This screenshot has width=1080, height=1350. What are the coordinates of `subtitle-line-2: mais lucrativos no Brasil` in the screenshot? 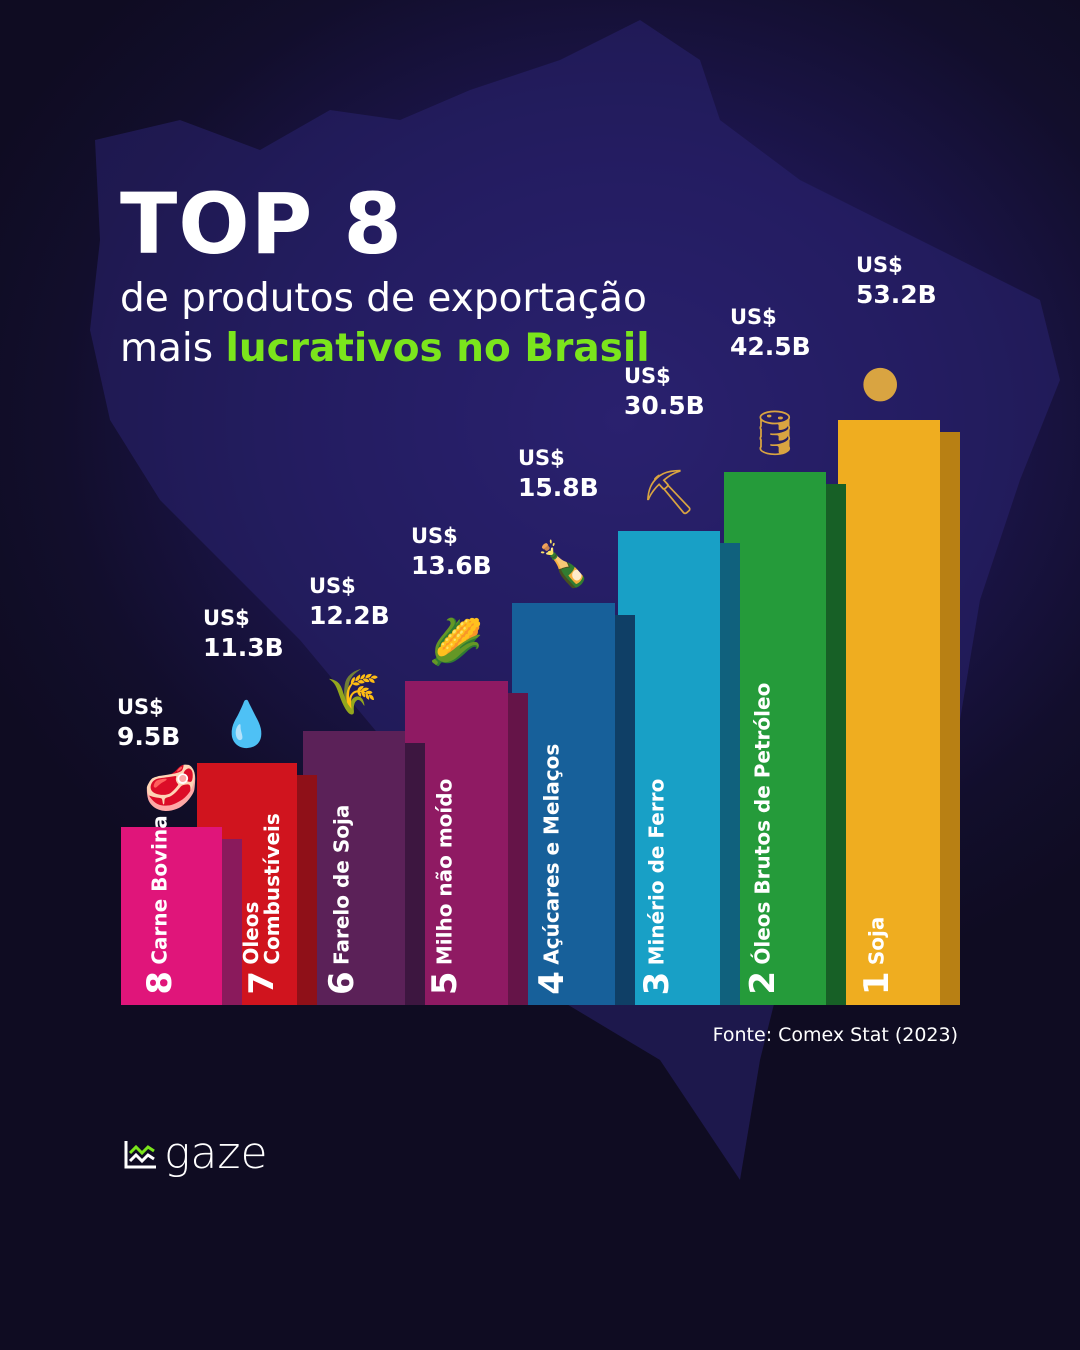 It's located at (385, 349).